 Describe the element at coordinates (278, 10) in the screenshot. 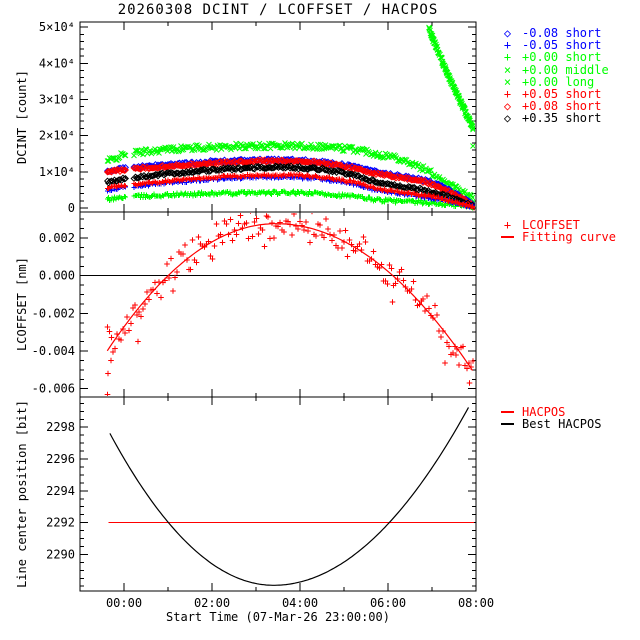

I see `chart-title: 20260308 DCINT / LCOFFSET / HACPOS` at that location.